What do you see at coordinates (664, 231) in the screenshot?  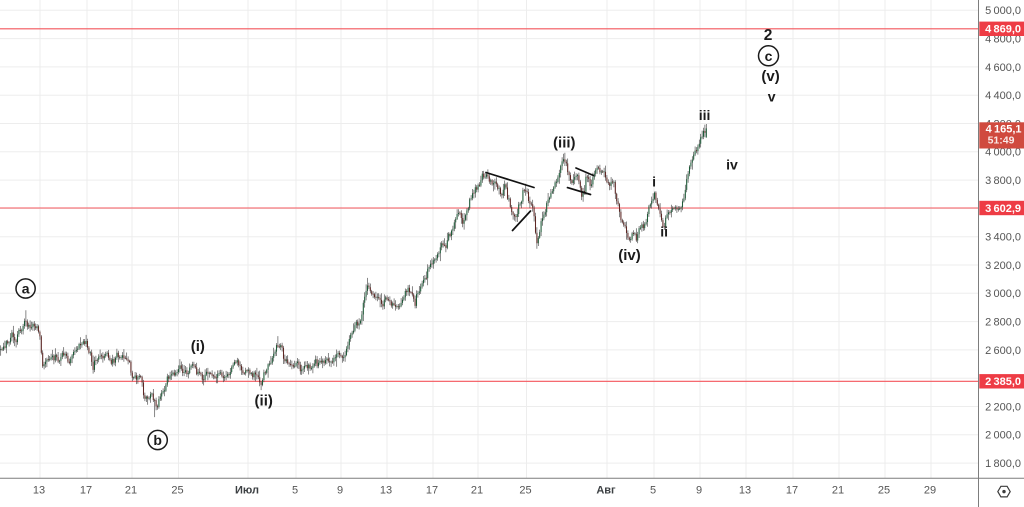 I see `svg-text: ii` at bounding box center [664, 231].